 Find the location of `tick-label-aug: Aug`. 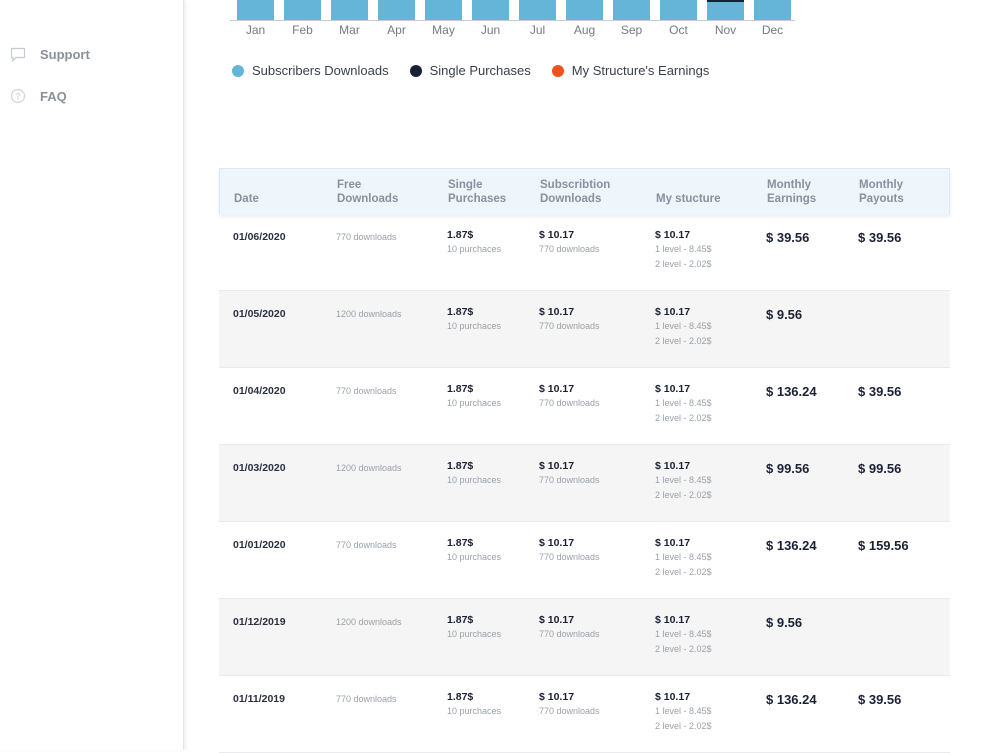

tick-label-aug: Aug is located at coordinates (584, 30).